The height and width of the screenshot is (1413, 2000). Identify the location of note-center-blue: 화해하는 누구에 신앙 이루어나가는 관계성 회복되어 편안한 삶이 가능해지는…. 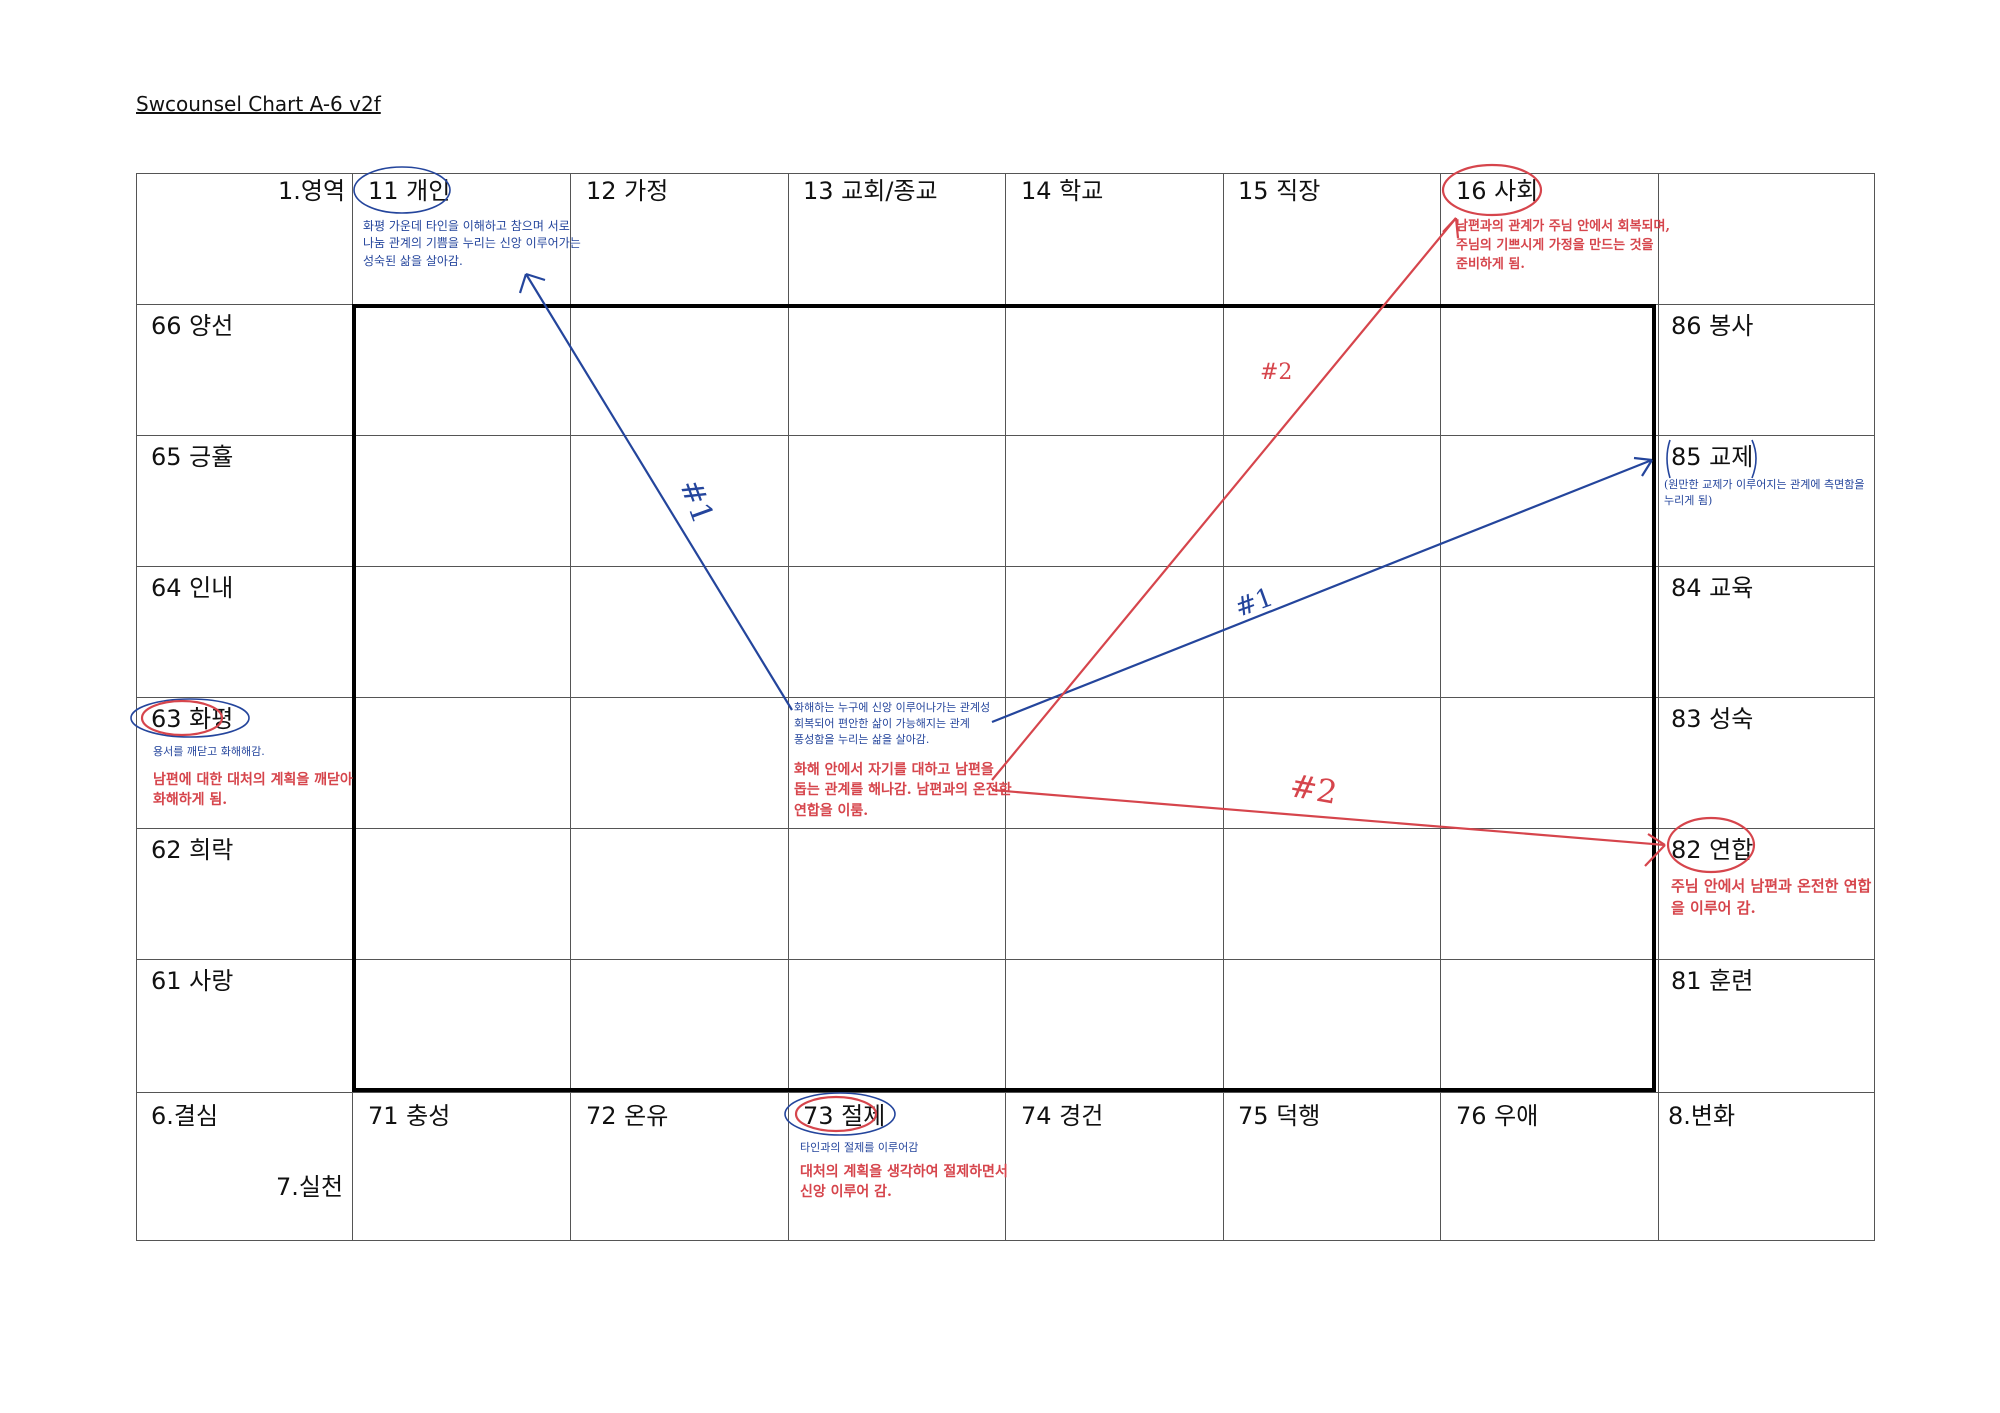
(892, 723).